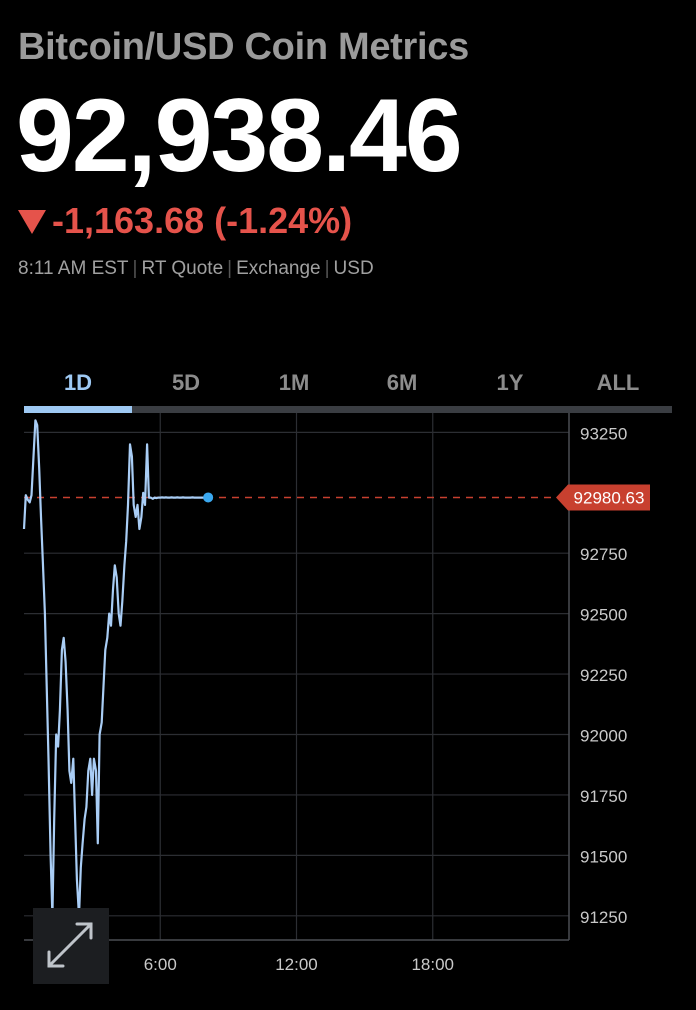  I want to click on active-tab-indicator, so click(78, 409).